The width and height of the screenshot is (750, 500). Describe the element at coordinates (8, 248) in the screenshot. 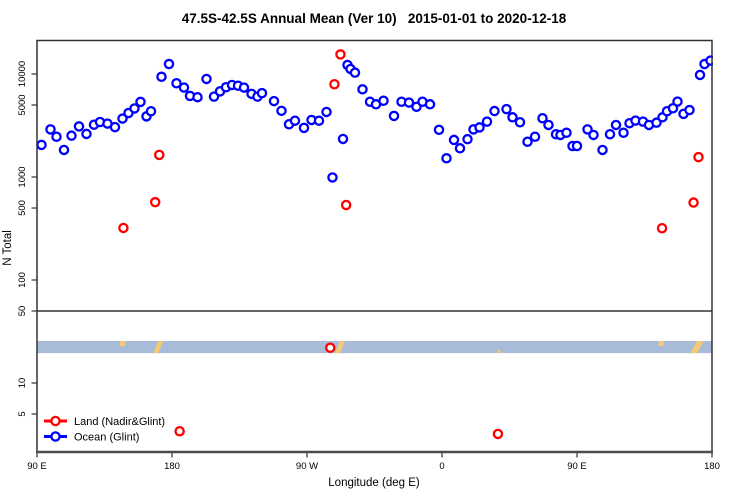

I see `y-axis-label: N Total` at that location.